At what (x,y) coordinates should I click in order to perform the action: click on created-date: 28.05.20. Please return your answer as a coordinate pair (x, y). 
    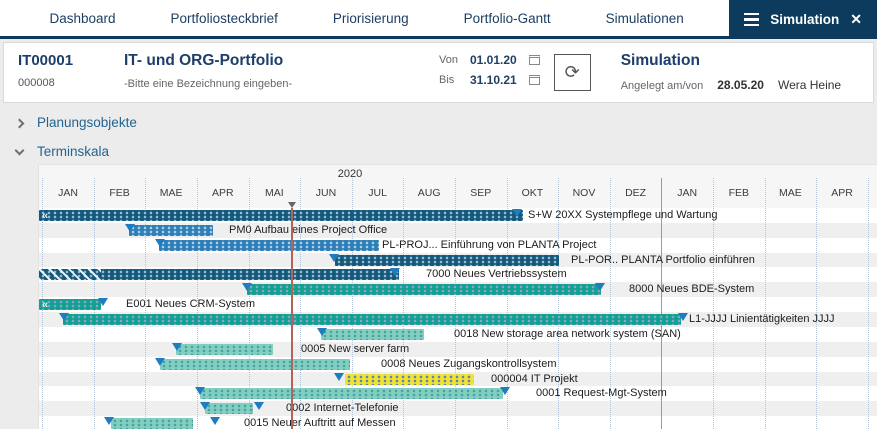
    Looking at the image, I should click on (740, 85).